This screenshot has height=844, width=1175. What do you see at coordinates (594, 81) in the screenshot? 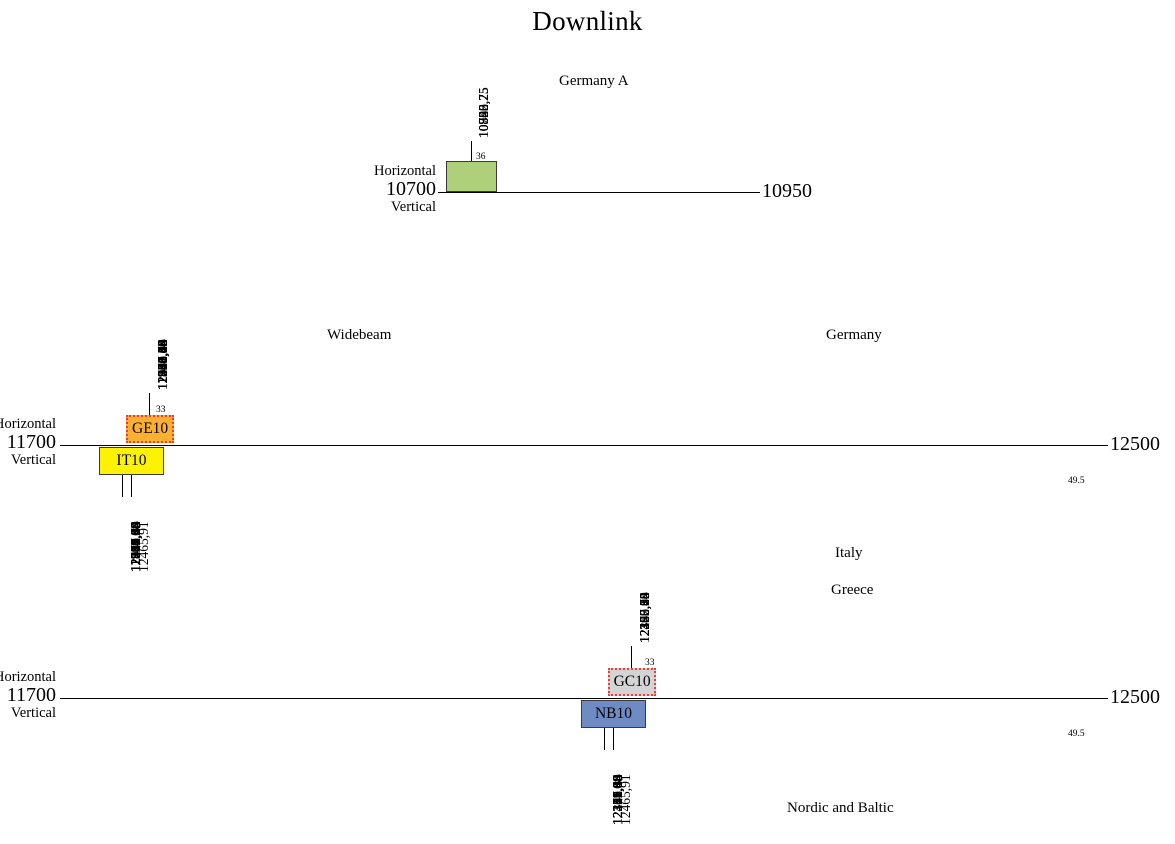
I see `beam-label-germany-a: Germany A` at bounding box center [594, 81].